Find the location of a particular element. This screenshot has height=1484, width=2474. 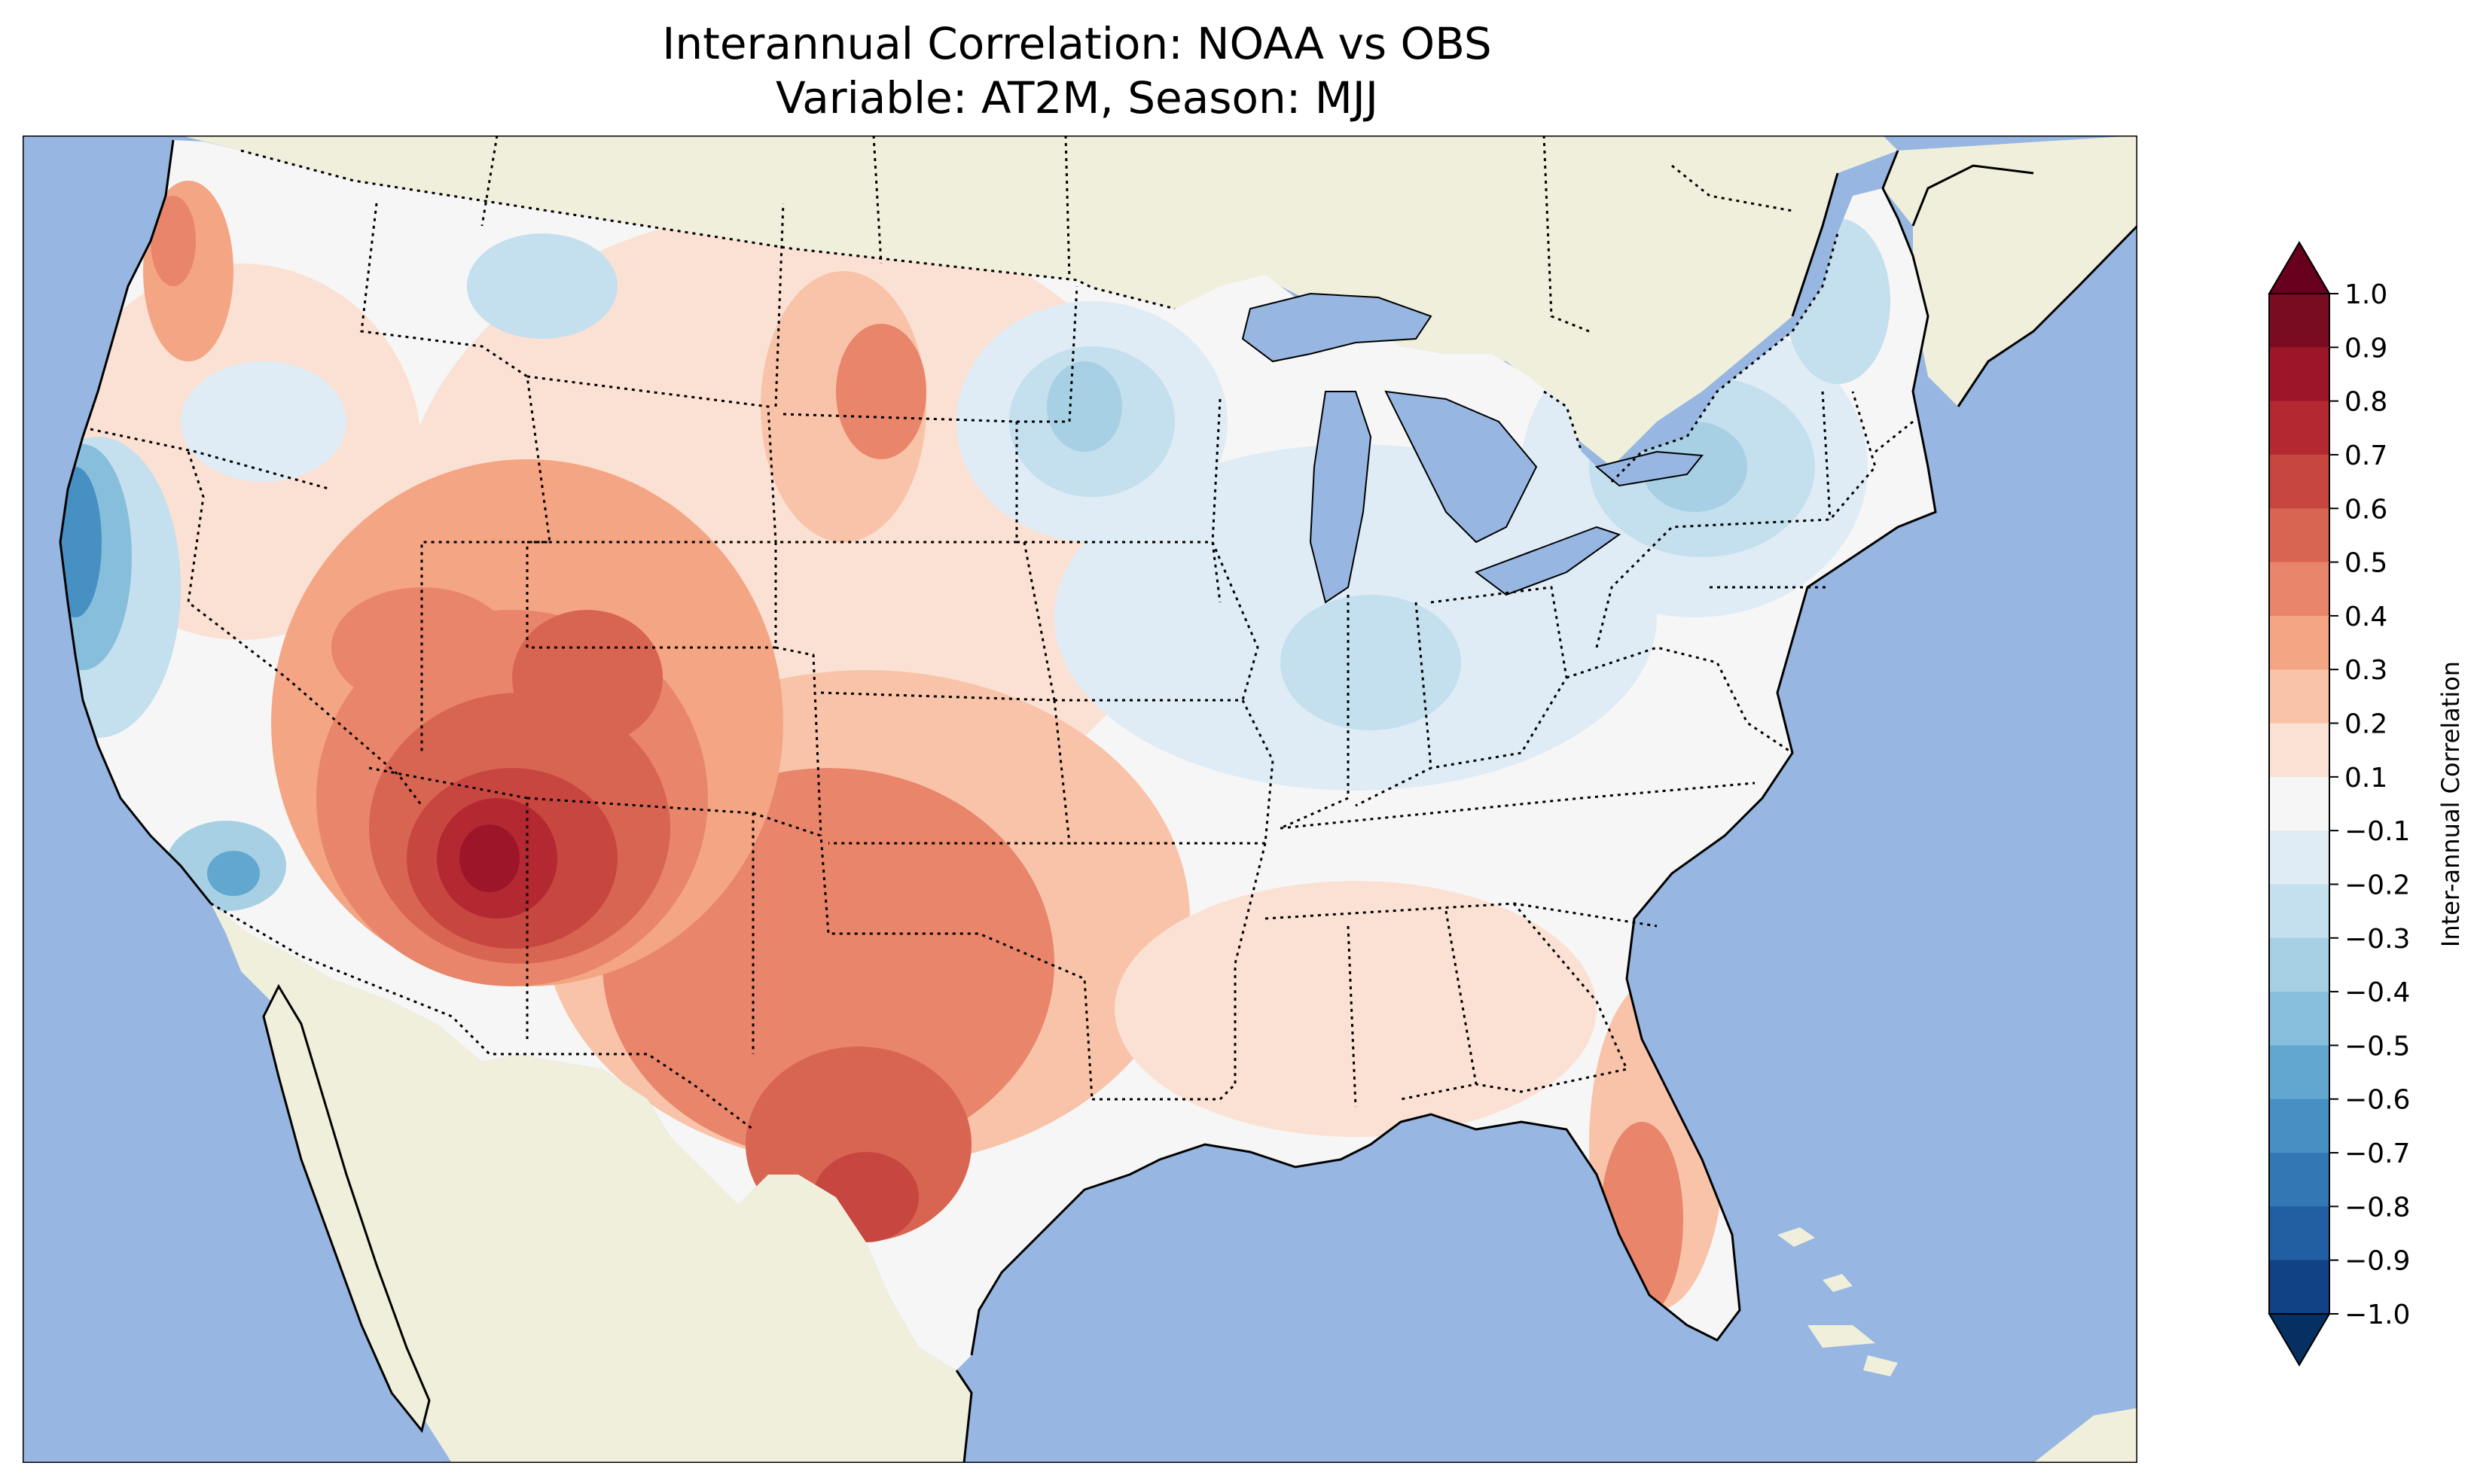

colorbar-tick-label: 1.0 is located at coordinates (2365, 294).